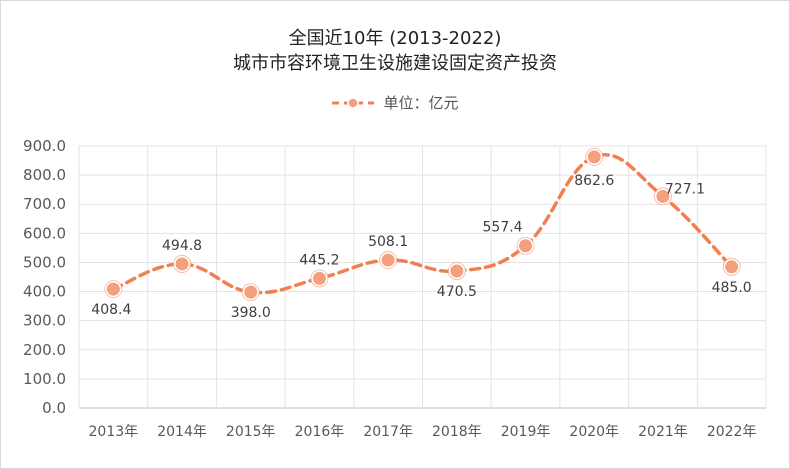 This screenshot has width=790, height=469. I want to click on x-tick-label: 2020年, so click(594, 432).